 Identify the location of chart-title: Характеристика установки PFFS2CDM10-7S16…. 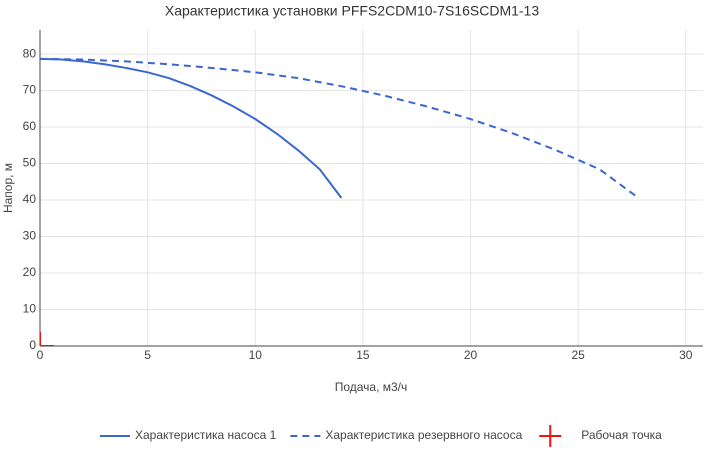
(352, 11).